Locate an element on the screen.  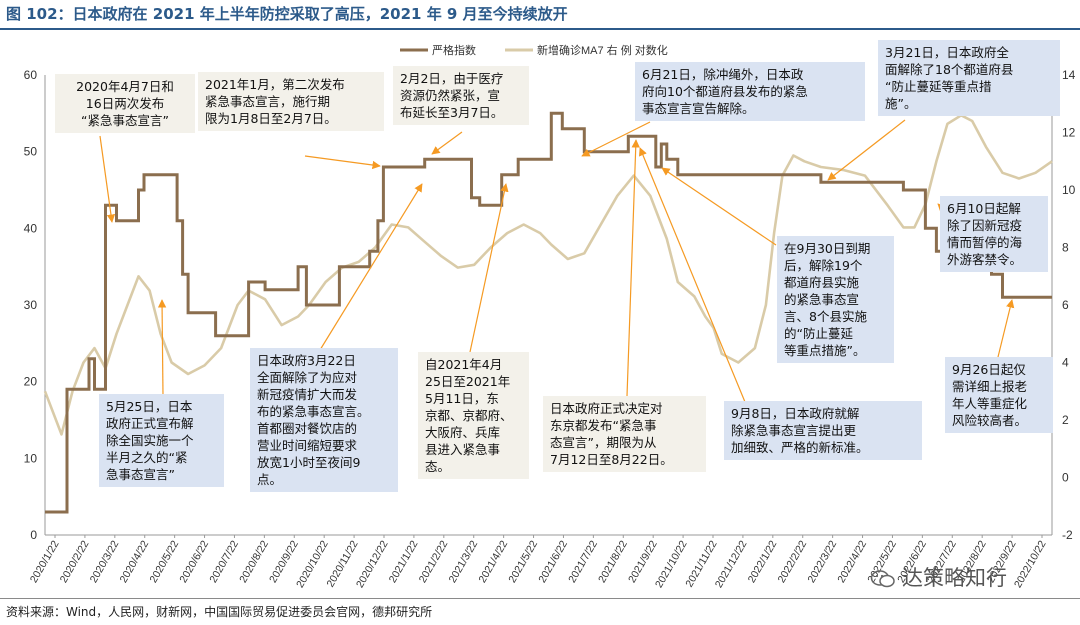
callout-line: 大阪府、兵库 is located at coordinates (463, 432).